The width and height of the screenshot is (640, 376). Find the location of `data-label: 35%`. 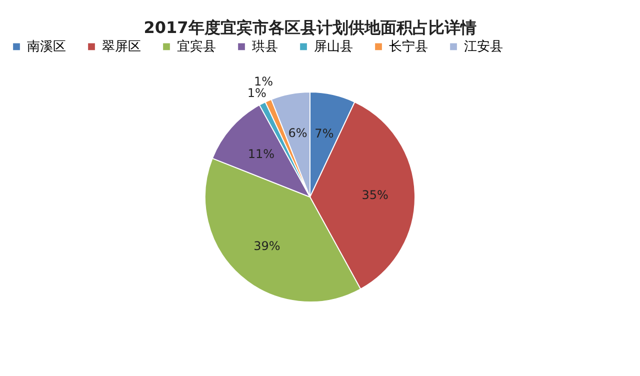

data-label: 35% is located at coordinates (375, 195).